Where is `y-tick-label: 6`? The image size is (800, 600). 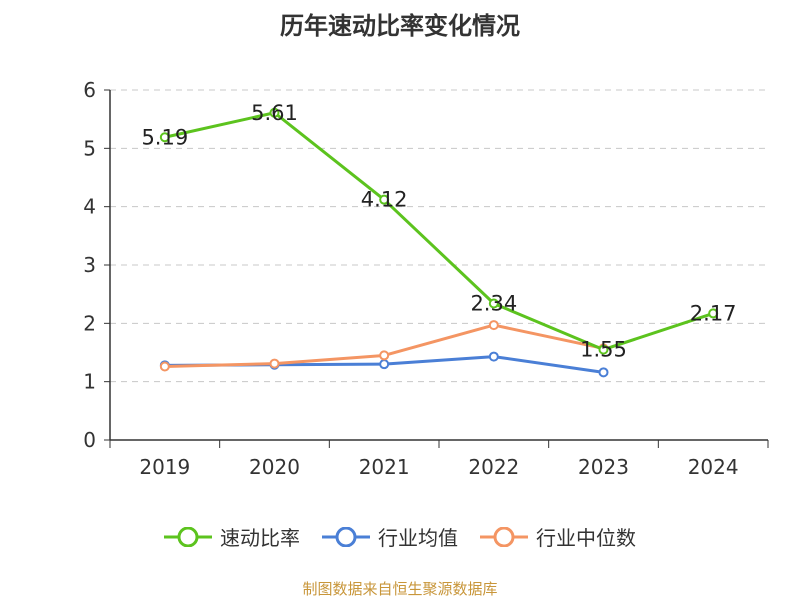
y-tick-label: 6 is located at coordinates (89, 90).